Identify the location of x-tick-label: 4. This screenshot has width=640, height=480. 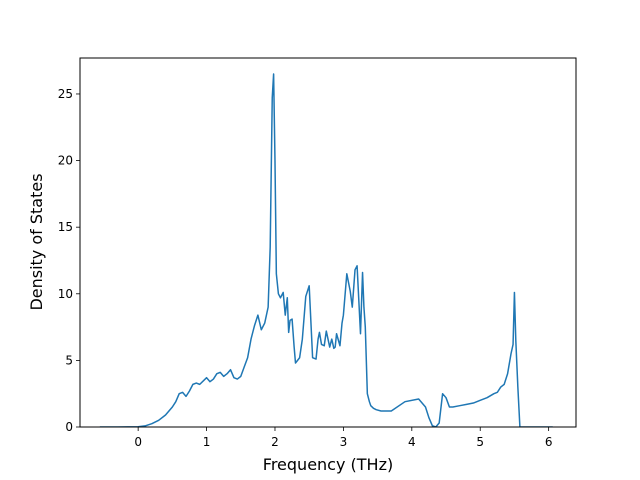
(412, 442).